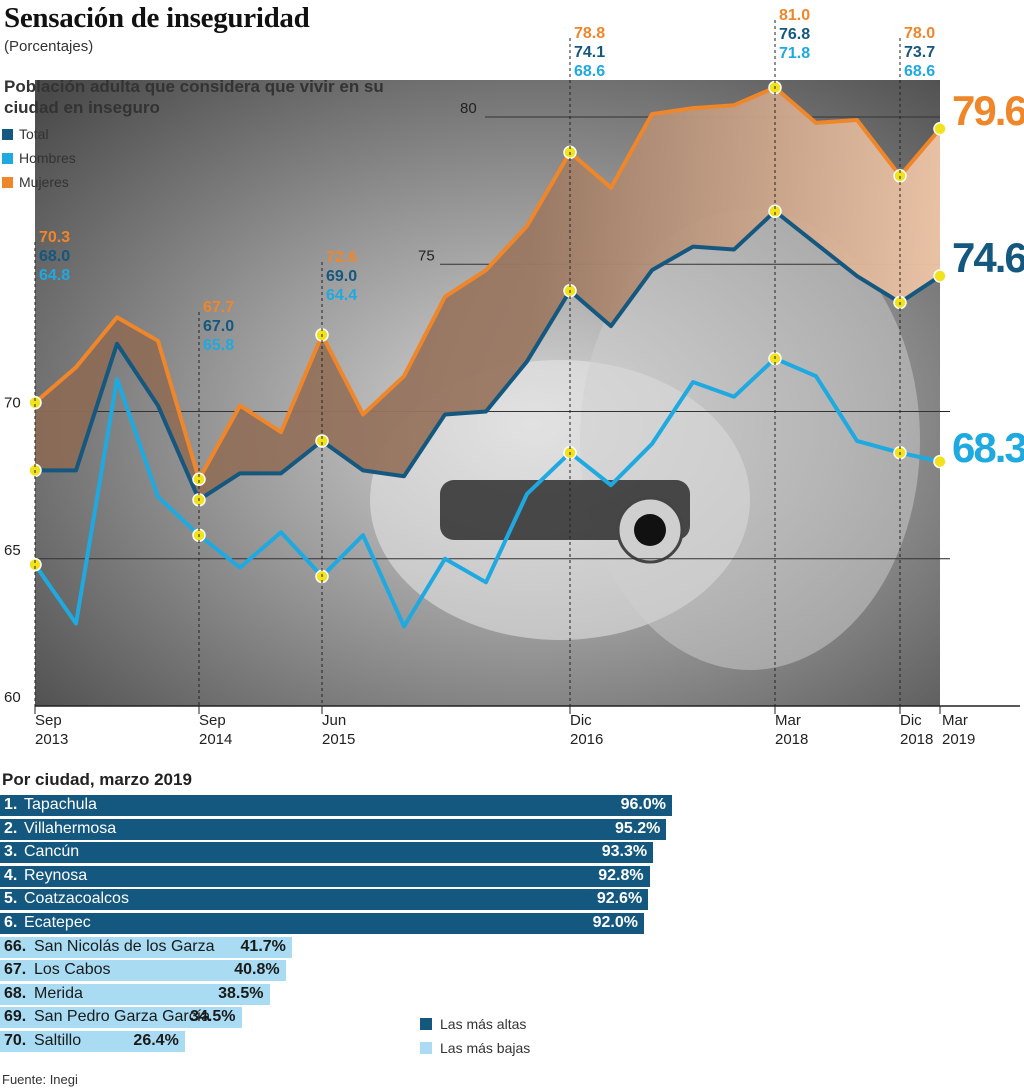 Image resolution: width=1024 pixels, height=1091 pixels. What do you see at coordinates (475, 1048) in the screenshot?
I see `legend-low: Las más bajas` at bounding box center [475, 1048].